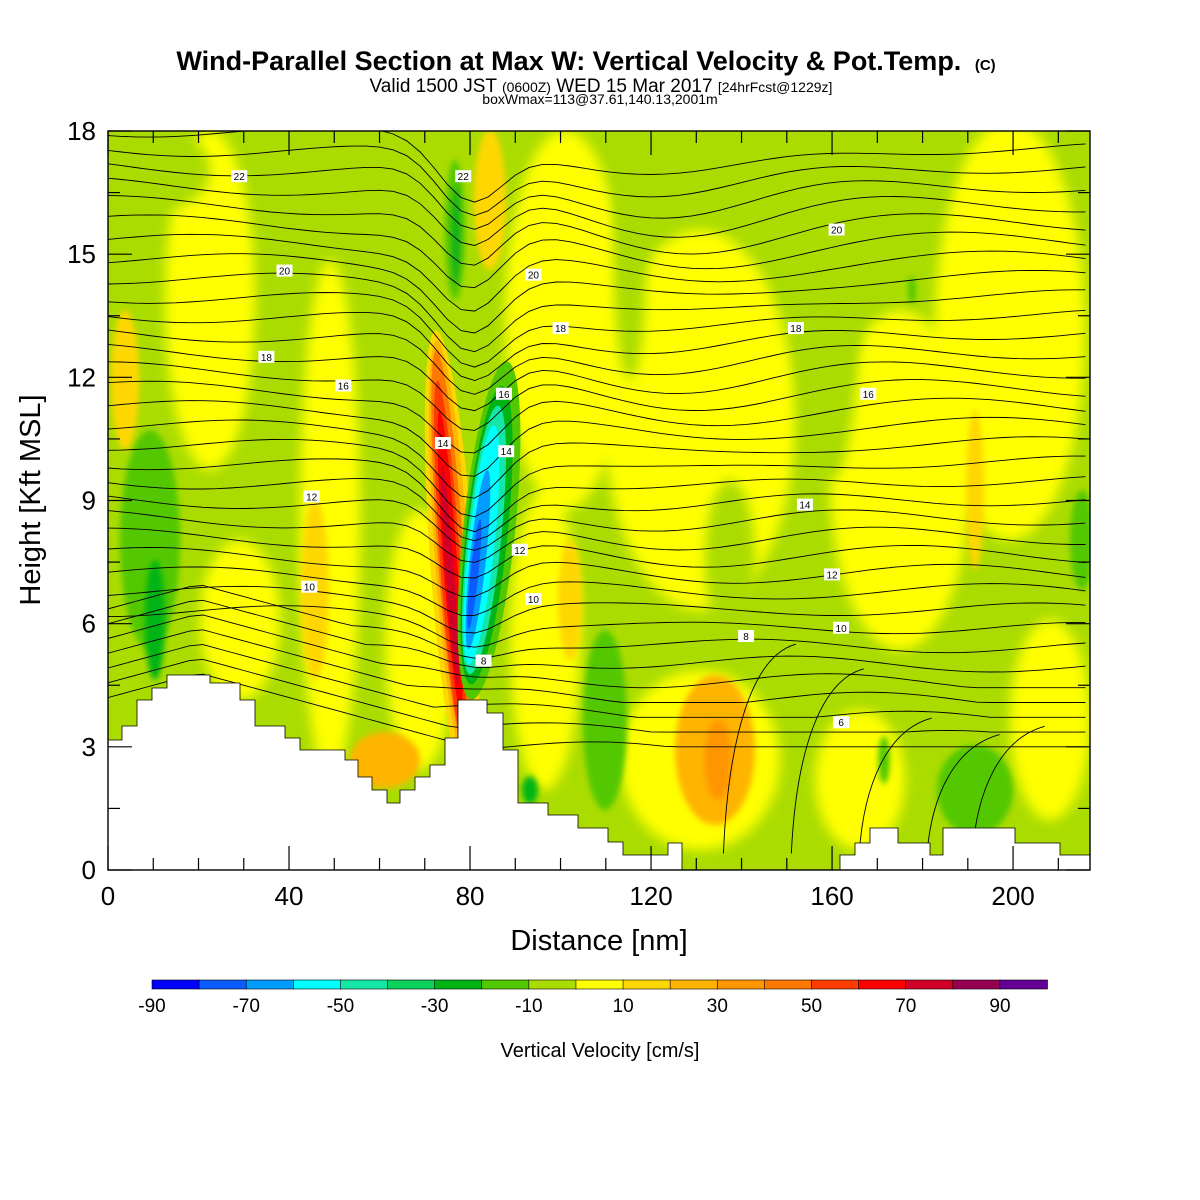  What do you see at coordinates (528, 1006) in the screenshot?
I see `colorbar-tick-label: -10` at bounding box center [528, 1006].